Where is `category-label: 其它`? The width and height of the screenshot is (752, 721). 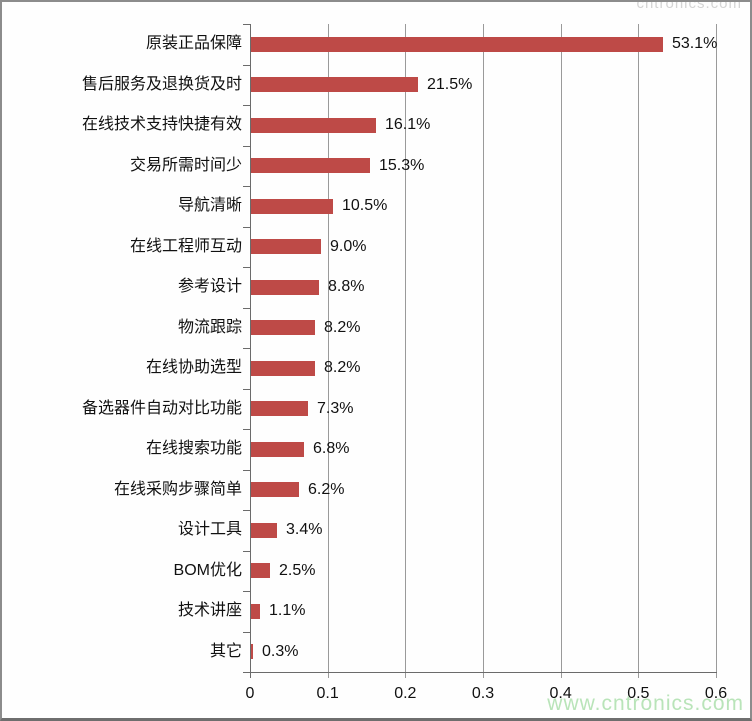
category-label: 其它 is located at coordinates (225, 651).